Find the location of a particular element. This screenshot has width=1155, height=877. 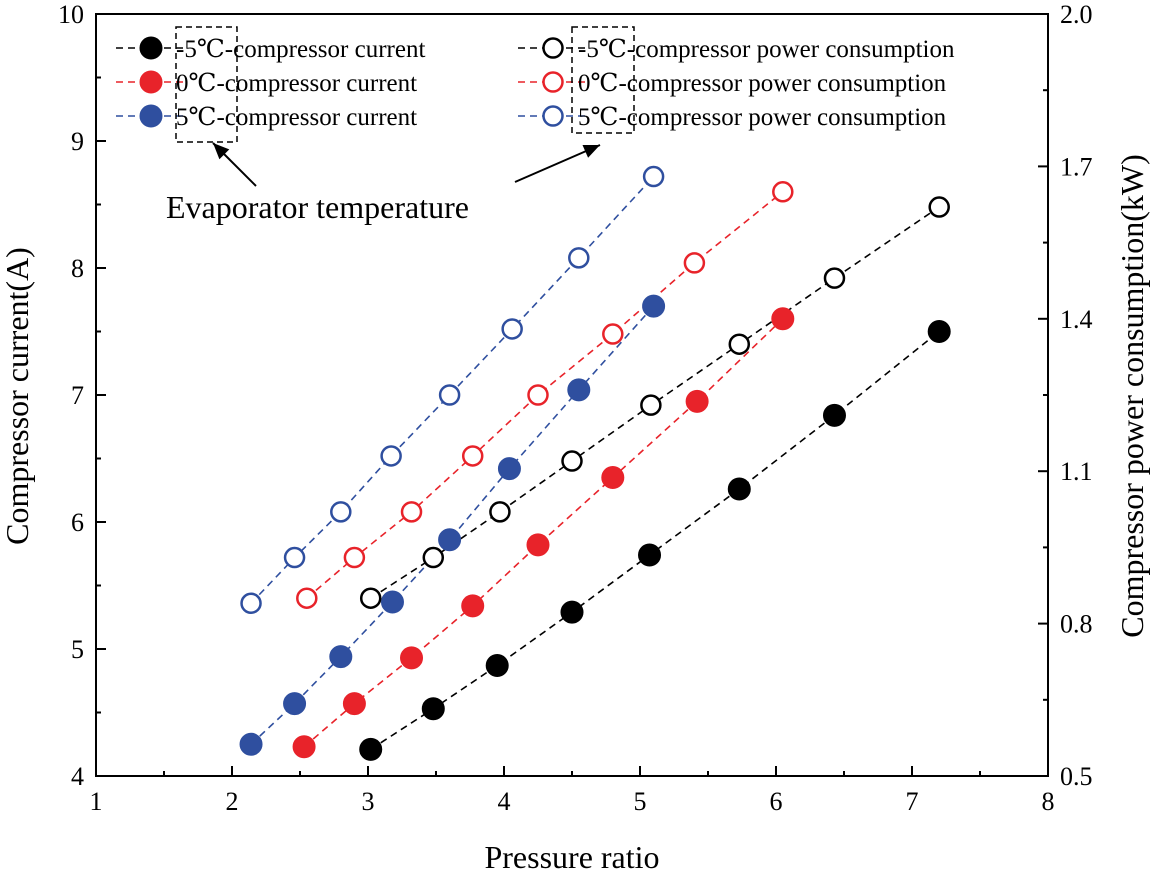

y2-axis-title: Compressor power consumption(kW) is located at coordinates (1132, 395).